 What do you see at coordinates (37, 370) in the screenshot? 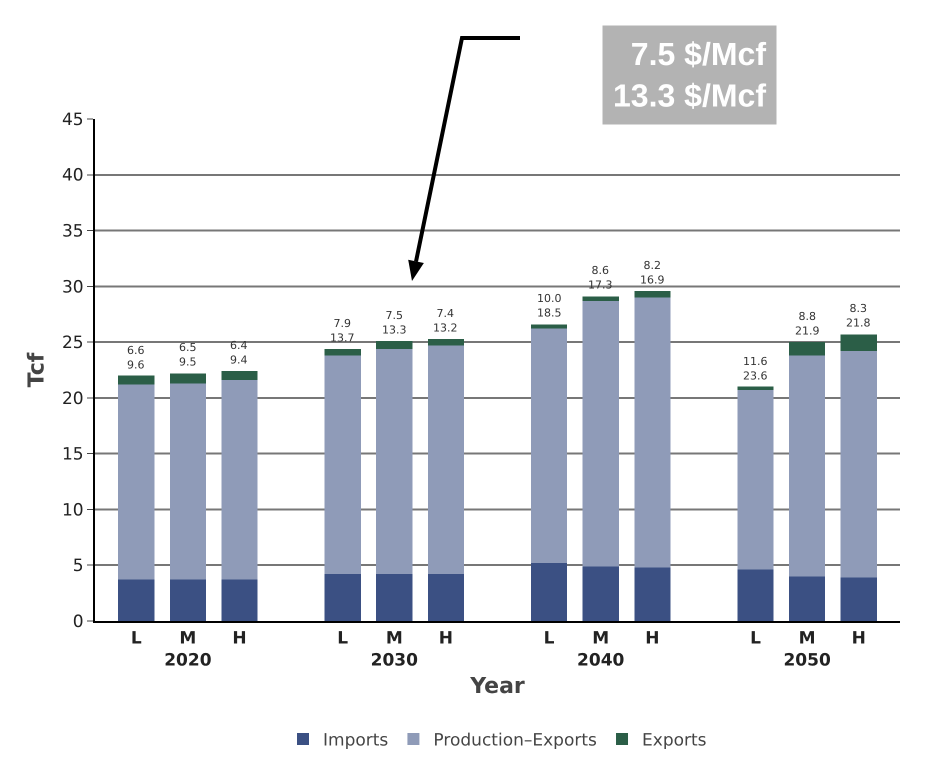
I see `y-axis-title: Tcf` at bounding box center [37, 370].